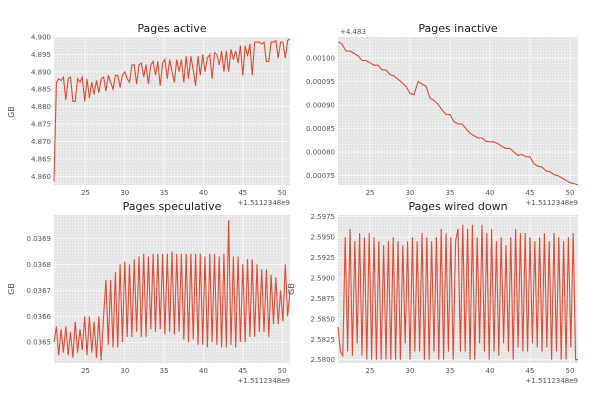 This screenshot has width=600, height=400. Describe the element at coordinates (320, 82) in the screenshot. I see `y-tick-label: 0.00095` at that location.